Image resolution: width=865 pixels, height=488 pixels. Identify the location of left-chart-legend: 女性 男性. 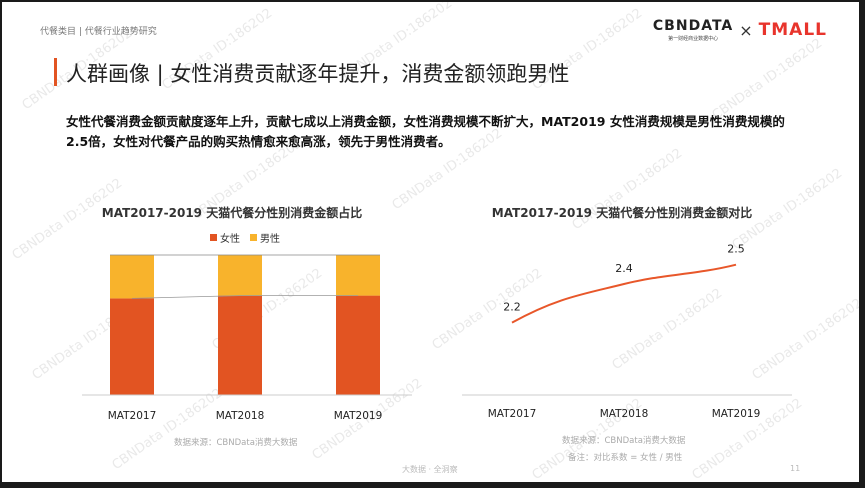
(250, 237).